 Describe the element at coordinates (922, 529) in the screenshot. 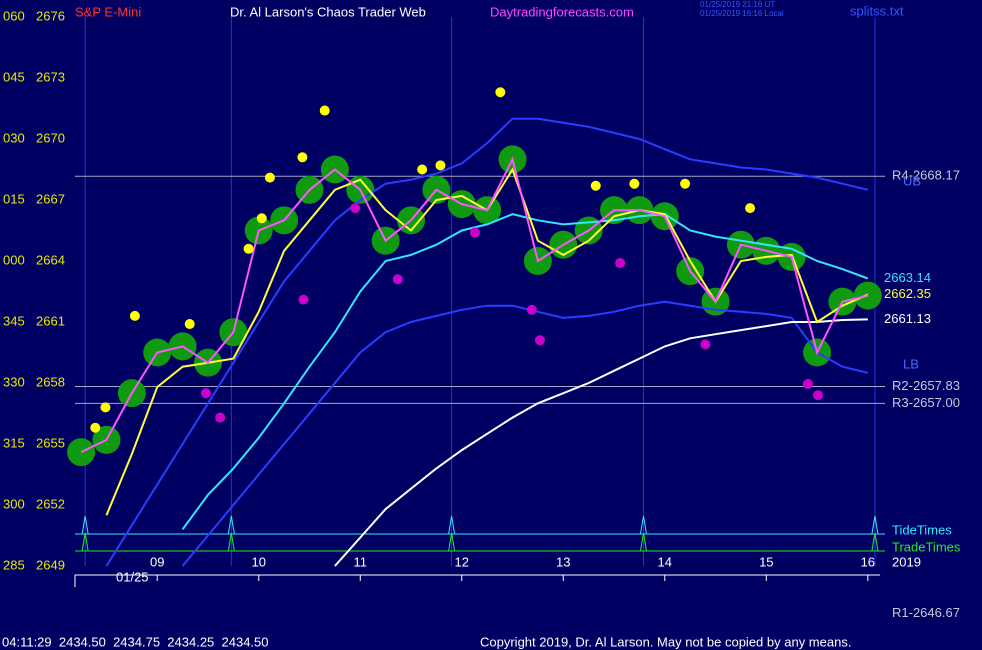

I see `tide-label: TideTimes` at that location.